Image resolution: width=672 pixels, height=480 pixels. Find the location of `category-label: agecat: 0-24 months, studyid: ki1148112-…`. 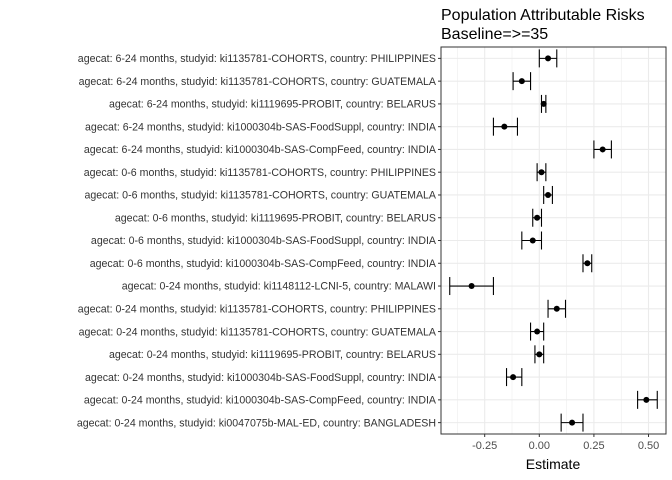

category-label: agecat: 0-24 months, studyid: ki1148112-… is located at coordinates (279, 287).